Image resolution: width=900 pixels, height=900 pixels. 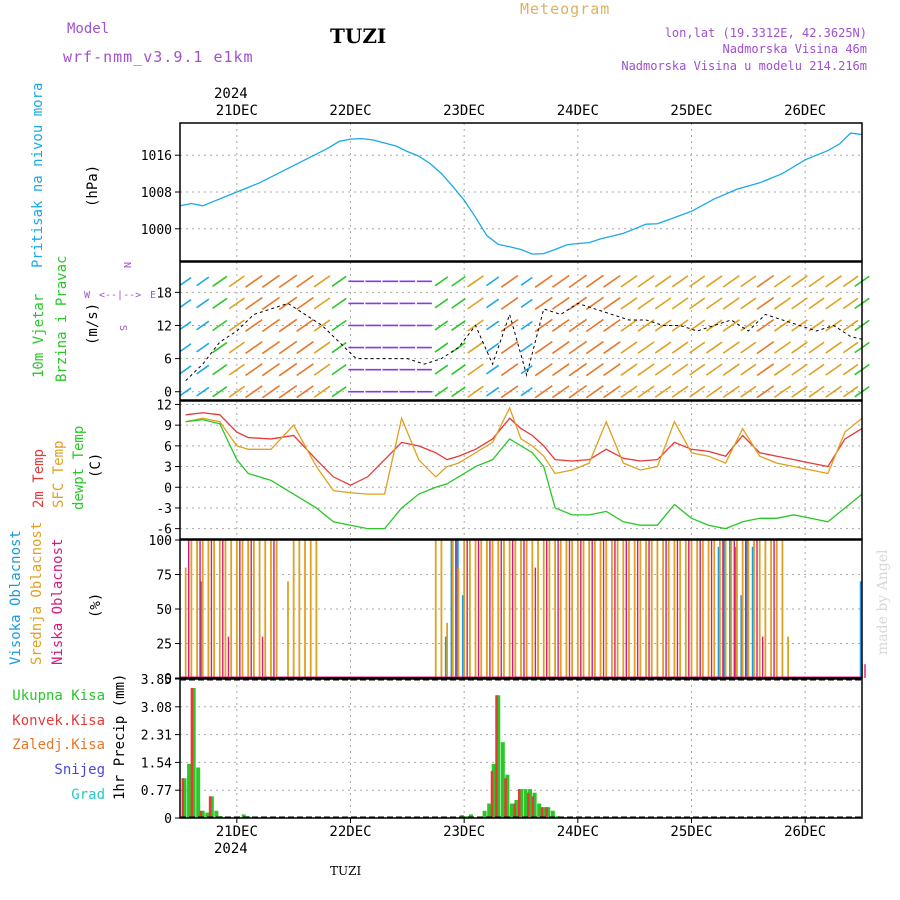 I want to click on y-tick-label: 12, so click(x=164, y=405).